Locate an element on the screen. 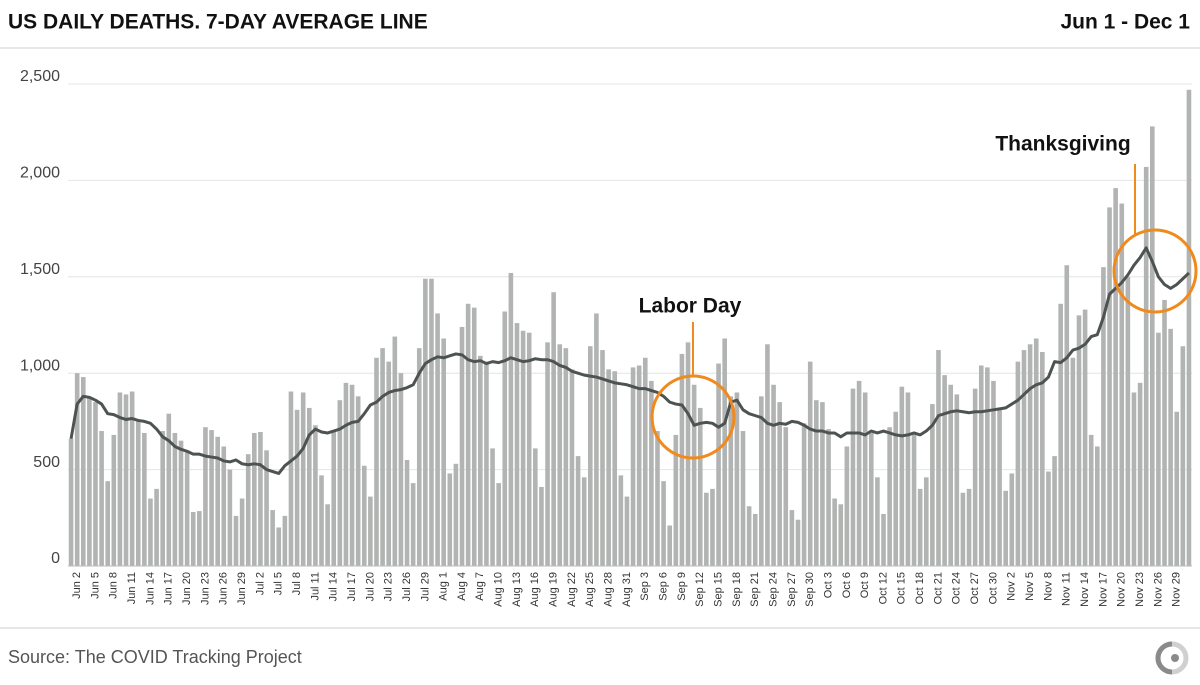  x-tick-label: Nov 17 is located at coordinates (1103, 589).